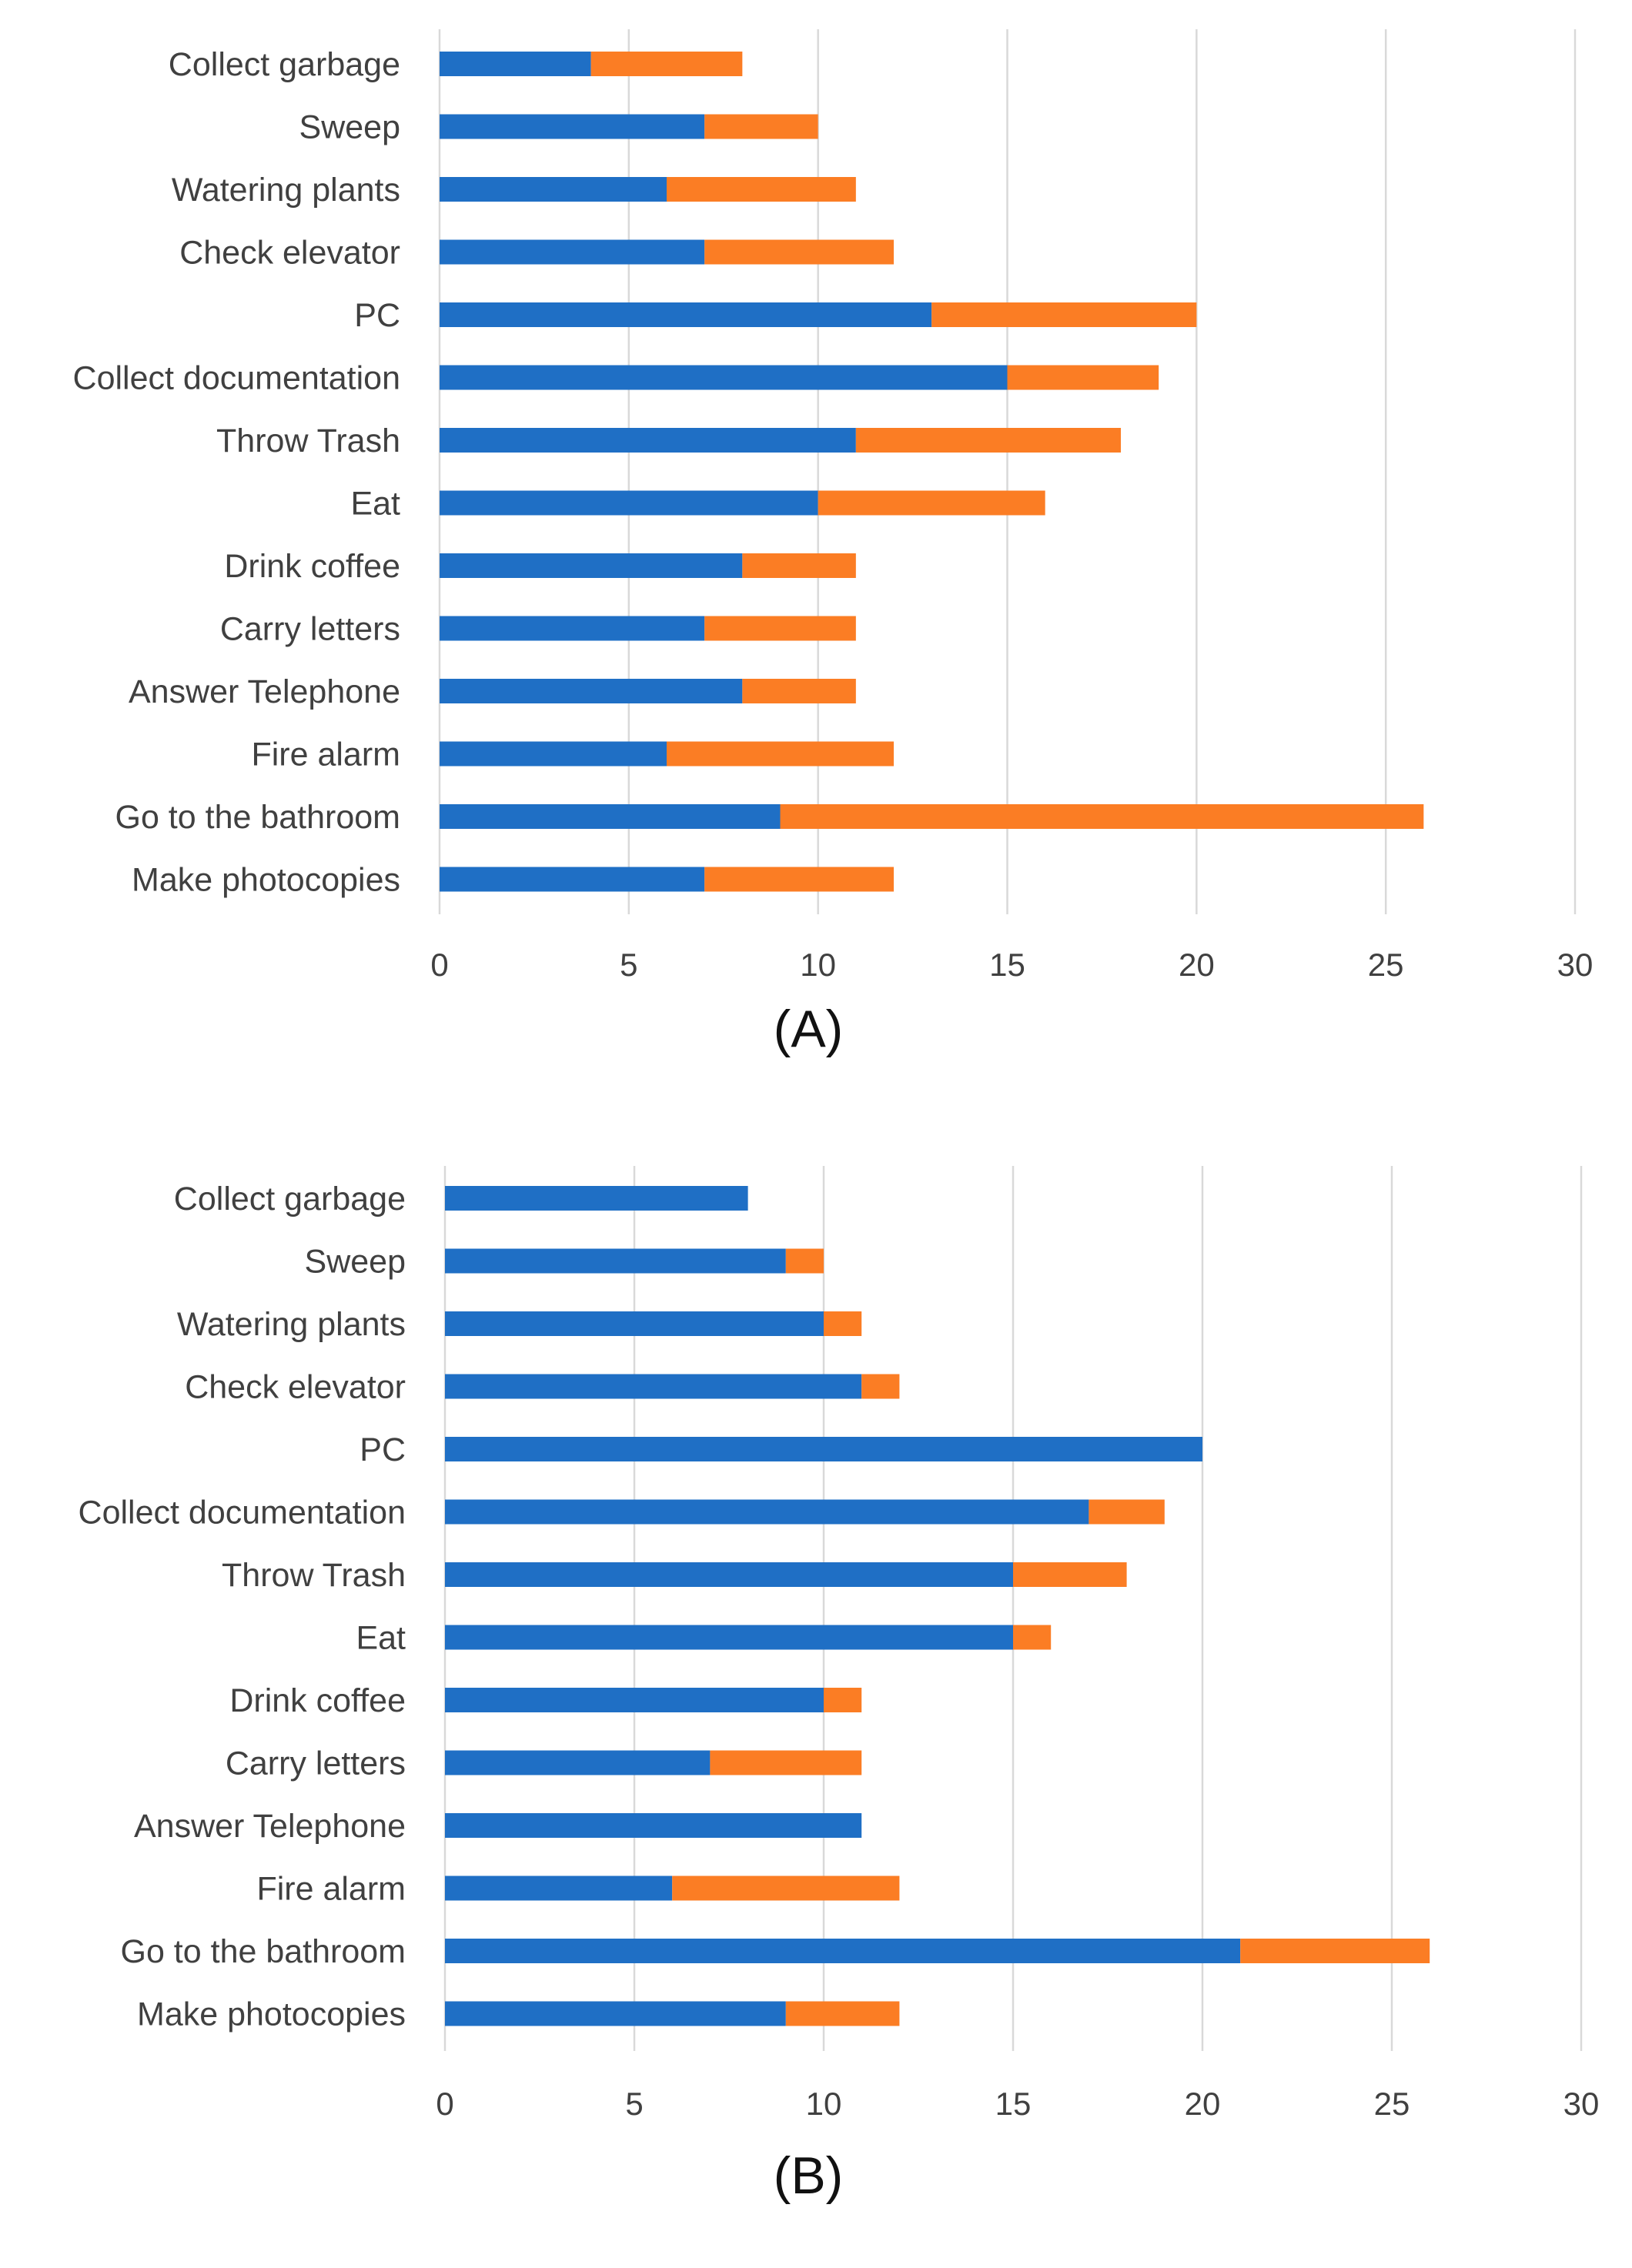 This screenshot has height=2268, width=1632. I want to click on category-label-b: Collect garbage, so click(290, 1199).